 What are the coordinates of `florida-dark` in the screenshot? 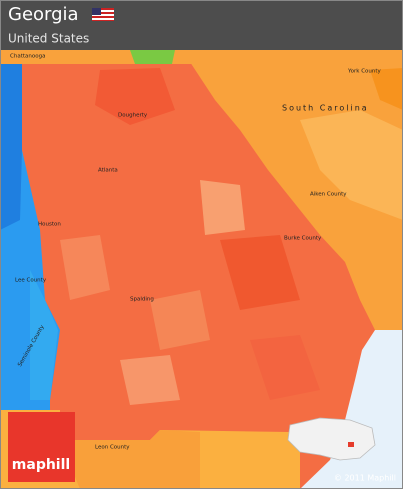 It's located at (130, 459).